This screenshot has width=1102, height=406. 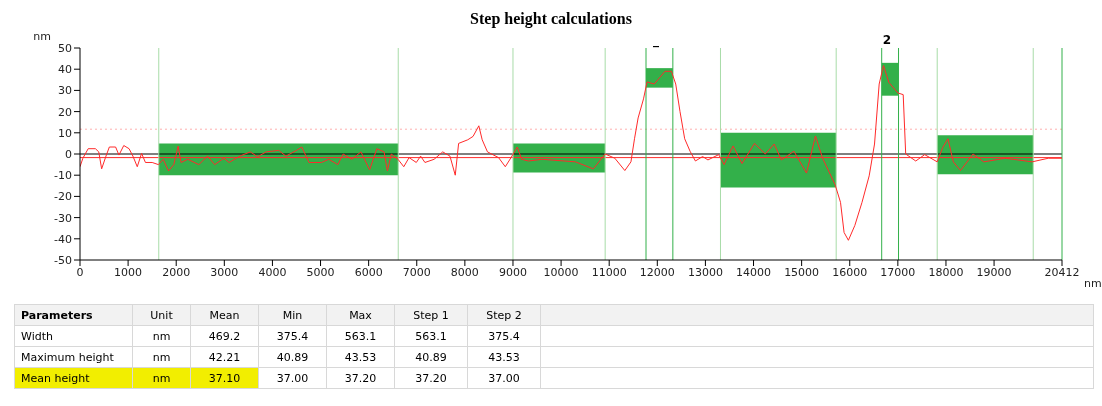 I want to click on text: 2, so click(x=887, y=40).